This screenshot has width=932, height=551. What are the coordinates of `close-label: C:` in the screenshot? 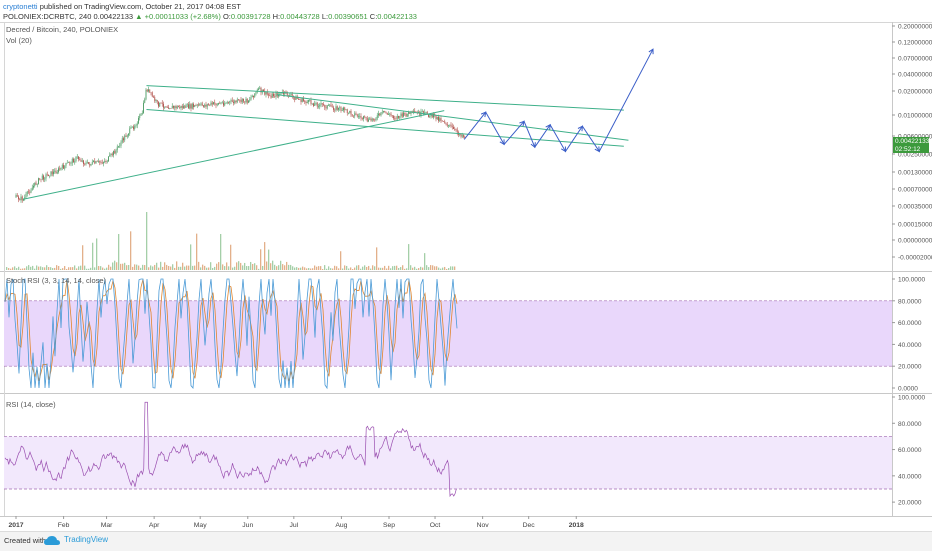 It's located at (373, 16).